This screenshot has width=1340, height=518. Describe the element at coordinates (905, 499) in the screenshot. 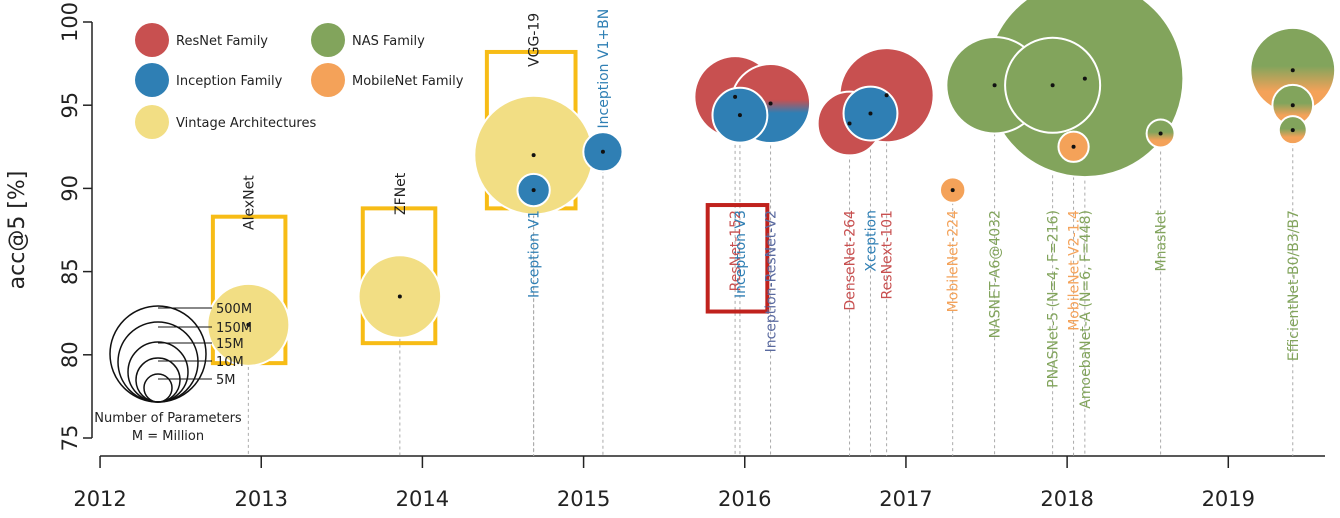

I see `x-tick-label: 2017` at that location.